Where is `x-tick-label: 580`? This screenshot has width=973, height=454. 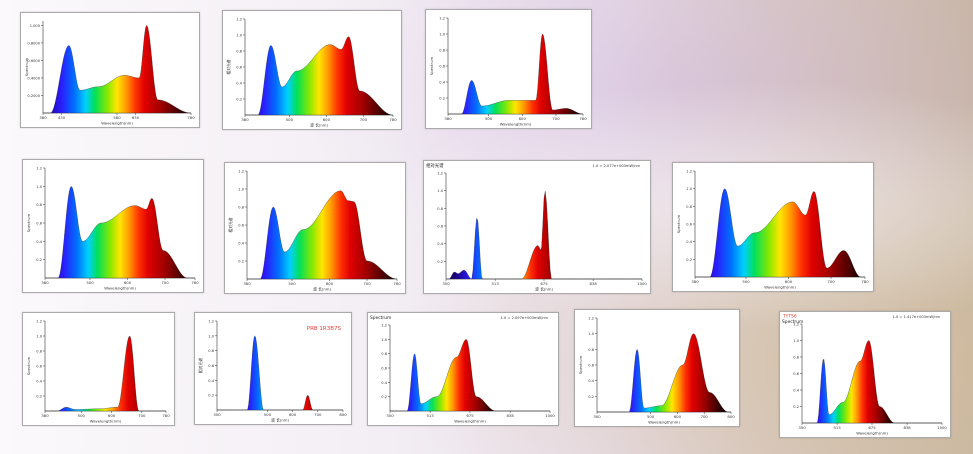
x-tick-label: 580 is located at coordinates (117, 117).